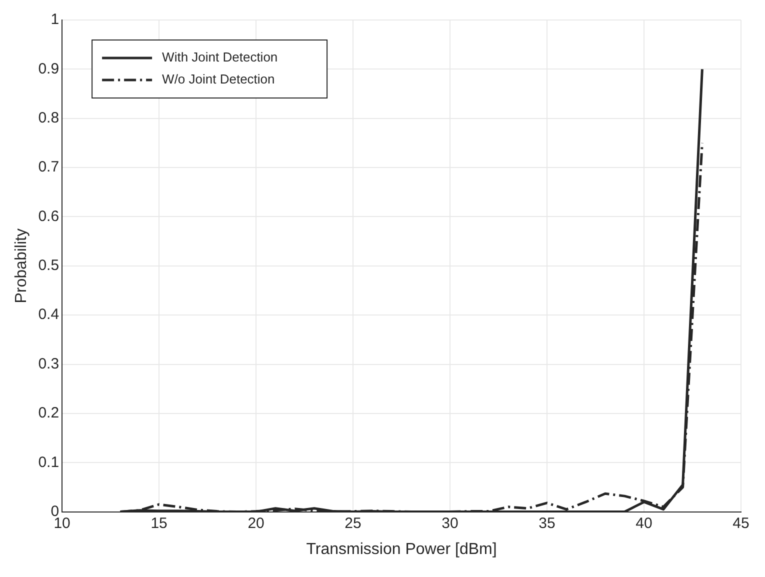 The width and height of the screenshot is (765, 577). I want to click on x-tick-label: 35, so click(547, 523).